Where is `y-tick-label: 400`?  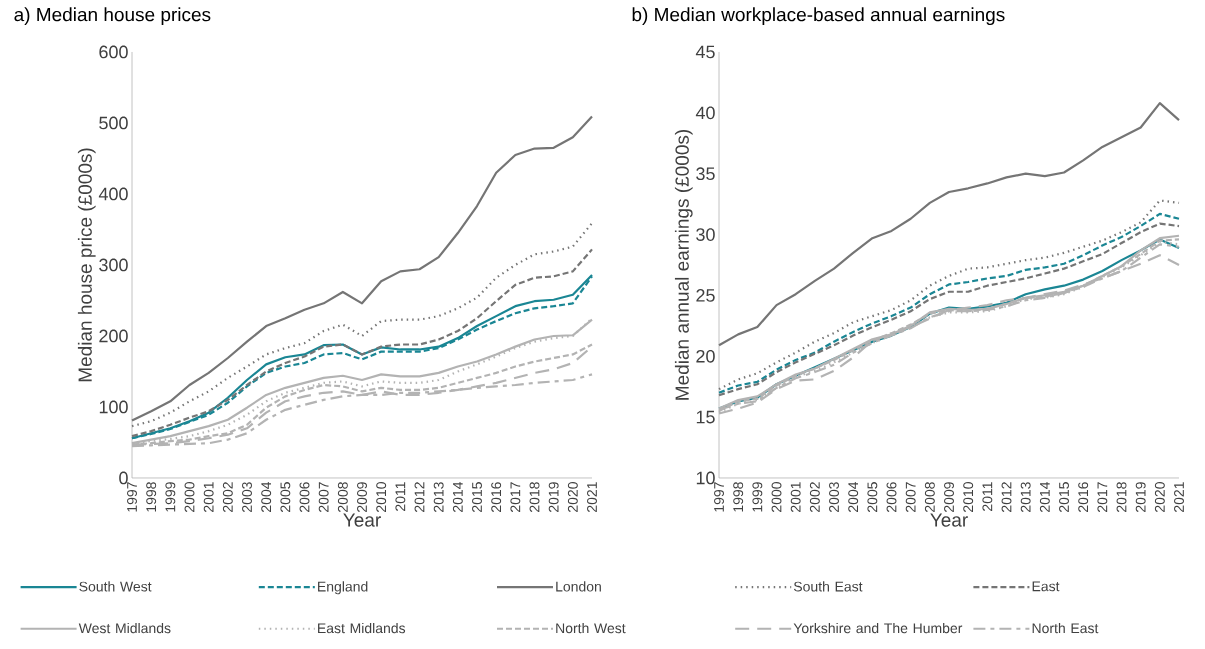
y-tick-label: 400 is located at coordinates (113, 194).